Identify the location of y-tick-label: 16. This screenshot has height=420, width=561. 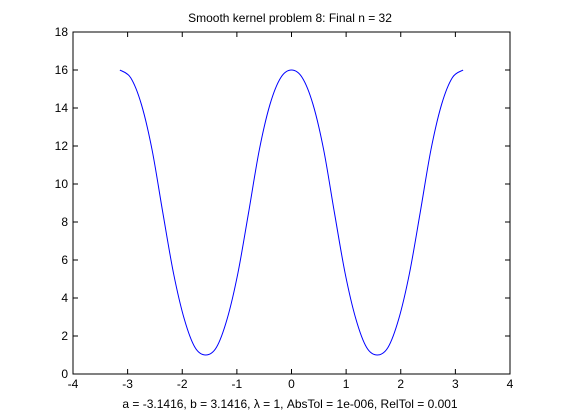
(62, 70).